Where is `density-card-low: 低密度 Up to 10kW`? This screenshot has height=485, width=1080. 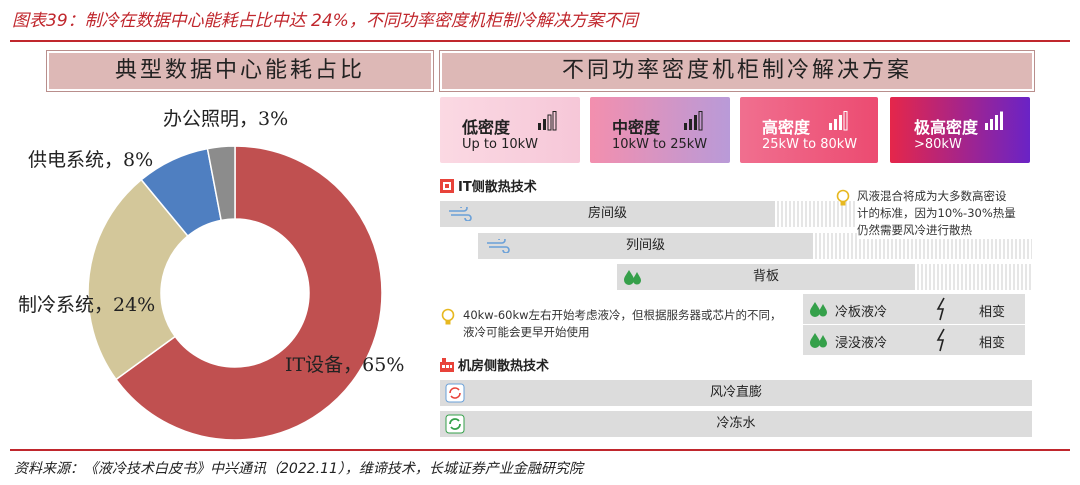 density-card-low: 低密度 Up to 10kW is located at coordinates (510, 130).